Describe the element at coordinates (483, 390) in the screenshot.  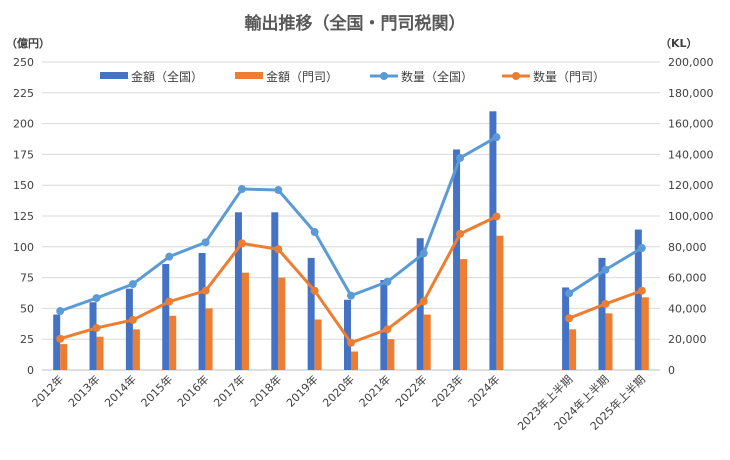
I see `x-tick-label: 2024年` at that location.